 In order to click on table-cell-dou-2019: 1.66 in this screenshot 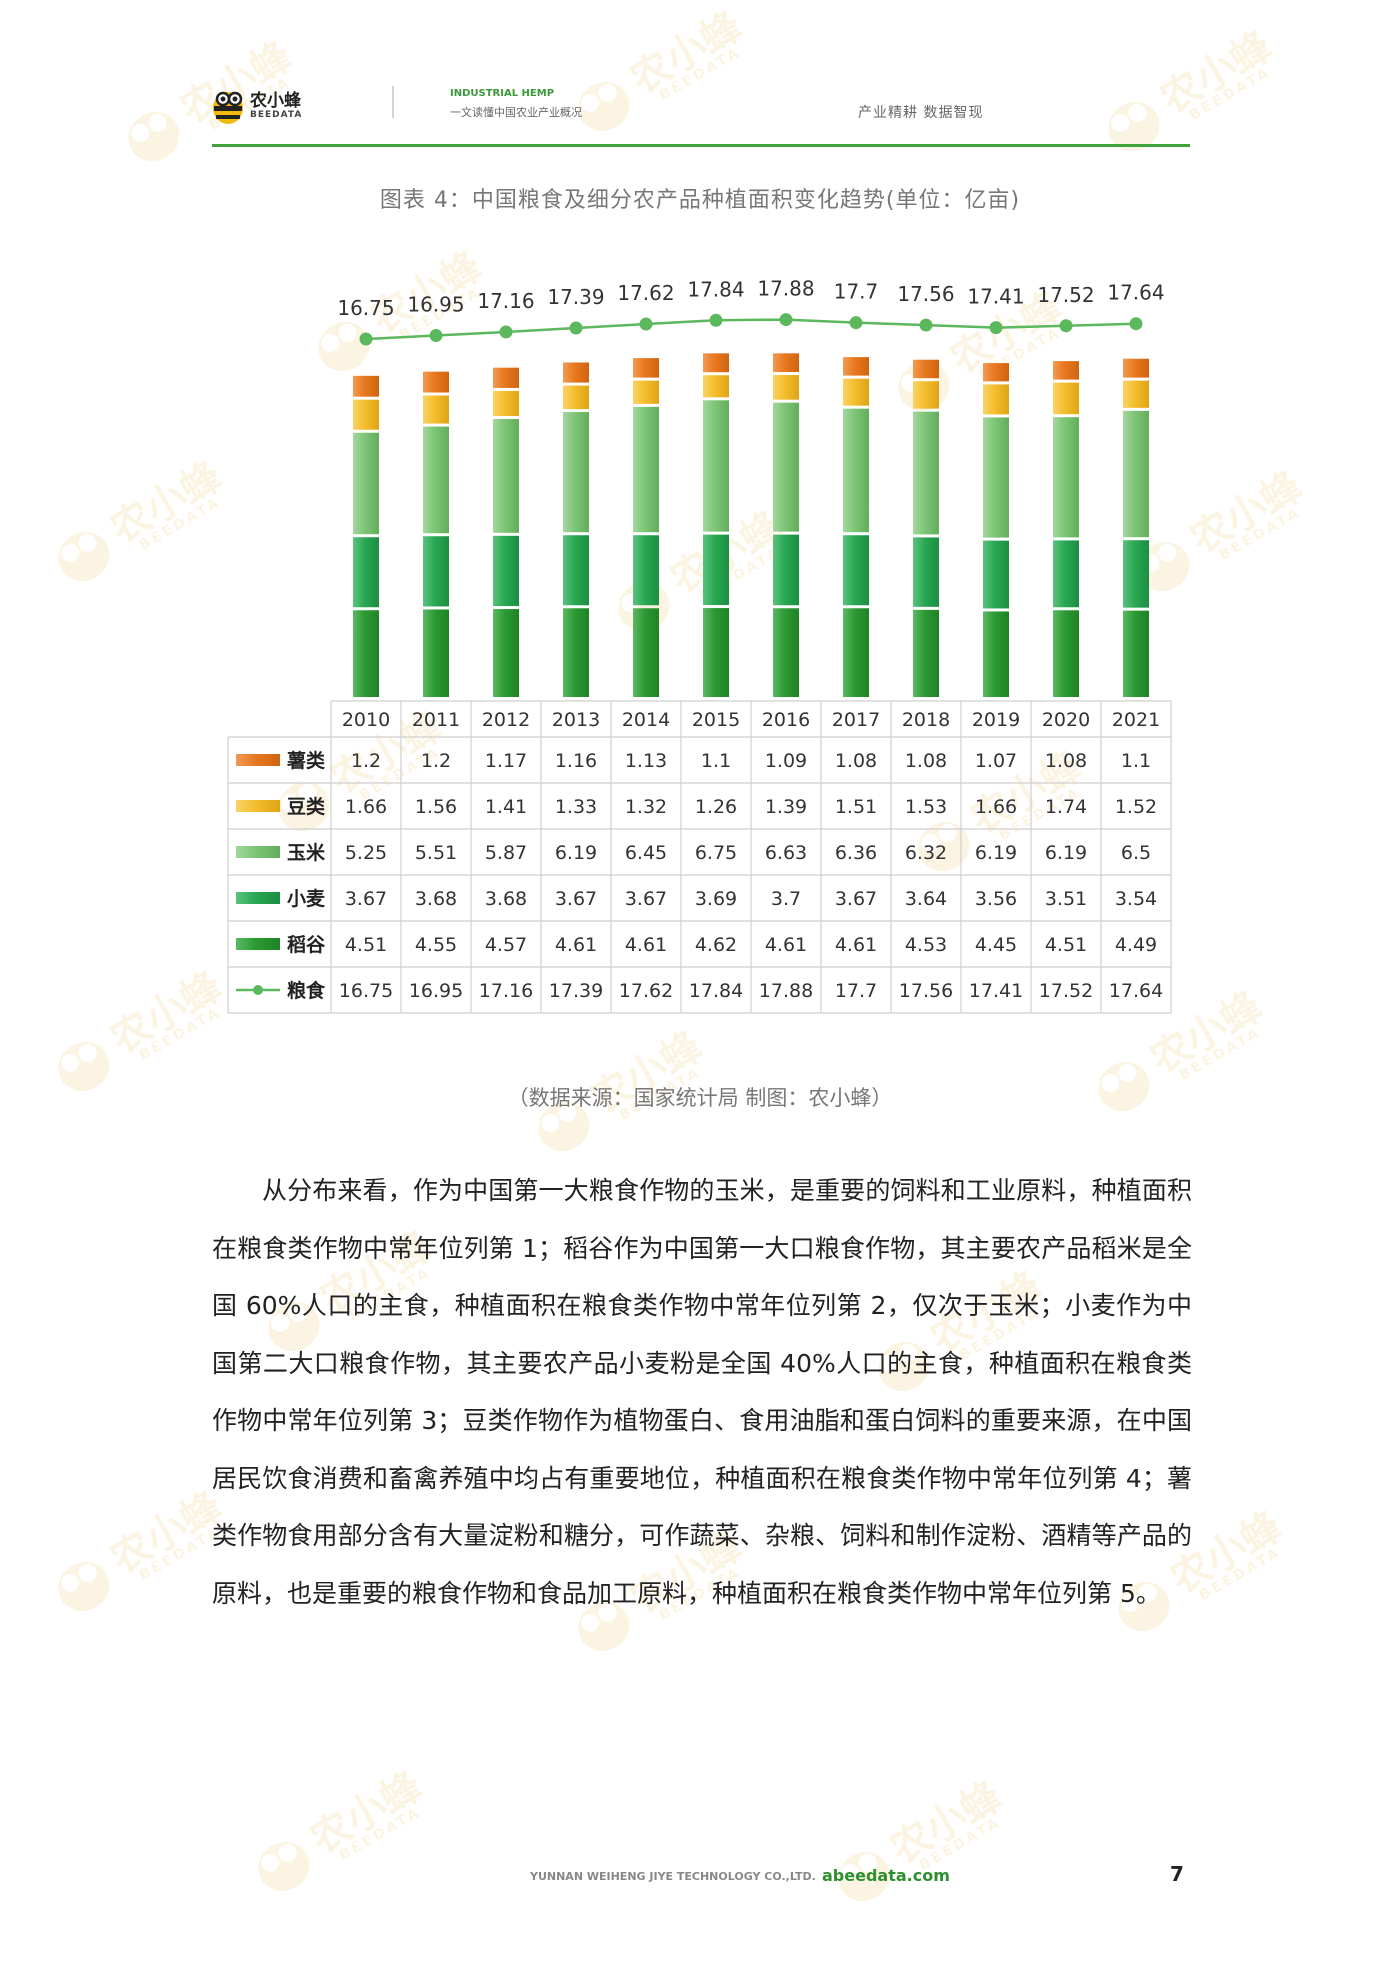, I will do `click(996, 807)`.